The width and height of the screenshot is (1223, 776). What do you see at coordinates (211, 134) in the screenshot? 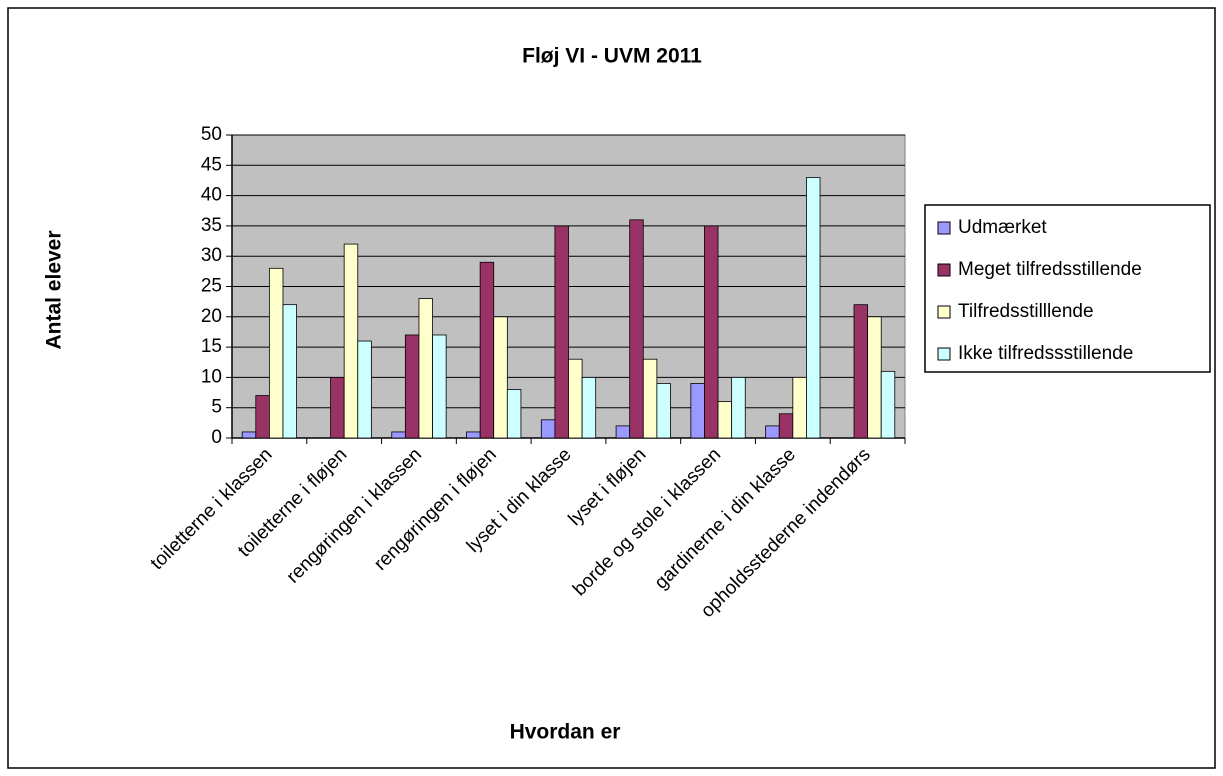
I see `y-tick-label: 50` at bounding box center [211, 134].